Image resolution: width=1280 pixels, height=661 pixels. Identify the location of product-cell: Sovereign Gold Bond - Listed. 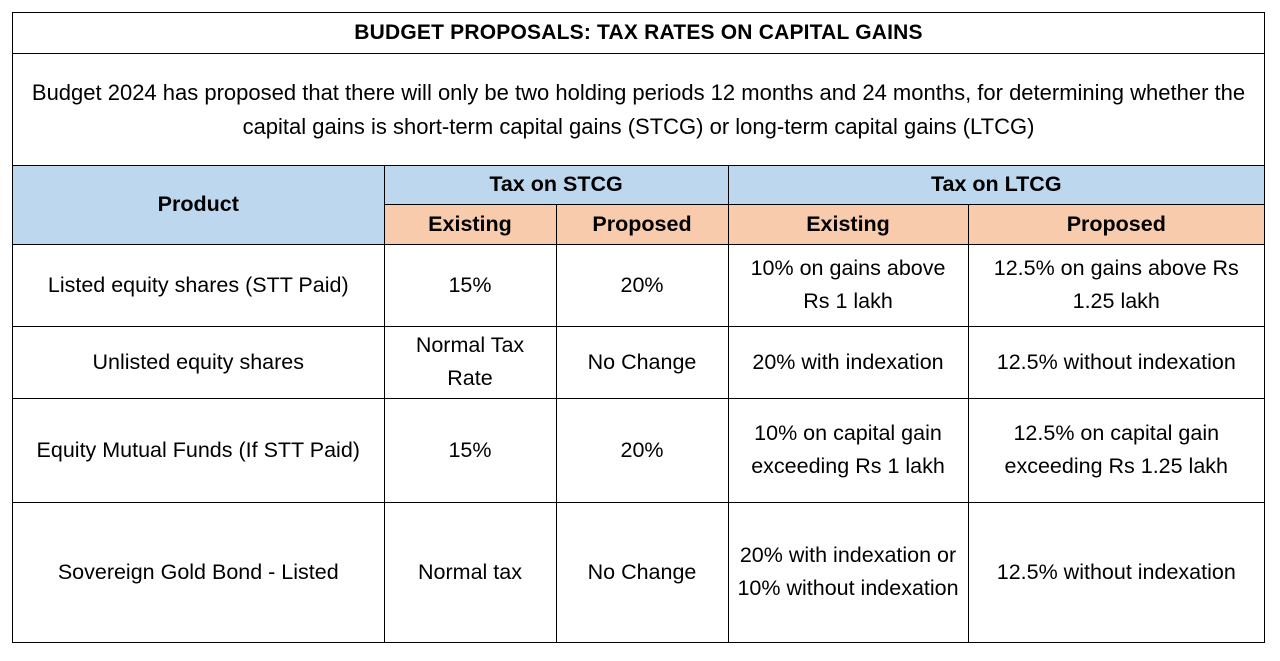
(199, 571).